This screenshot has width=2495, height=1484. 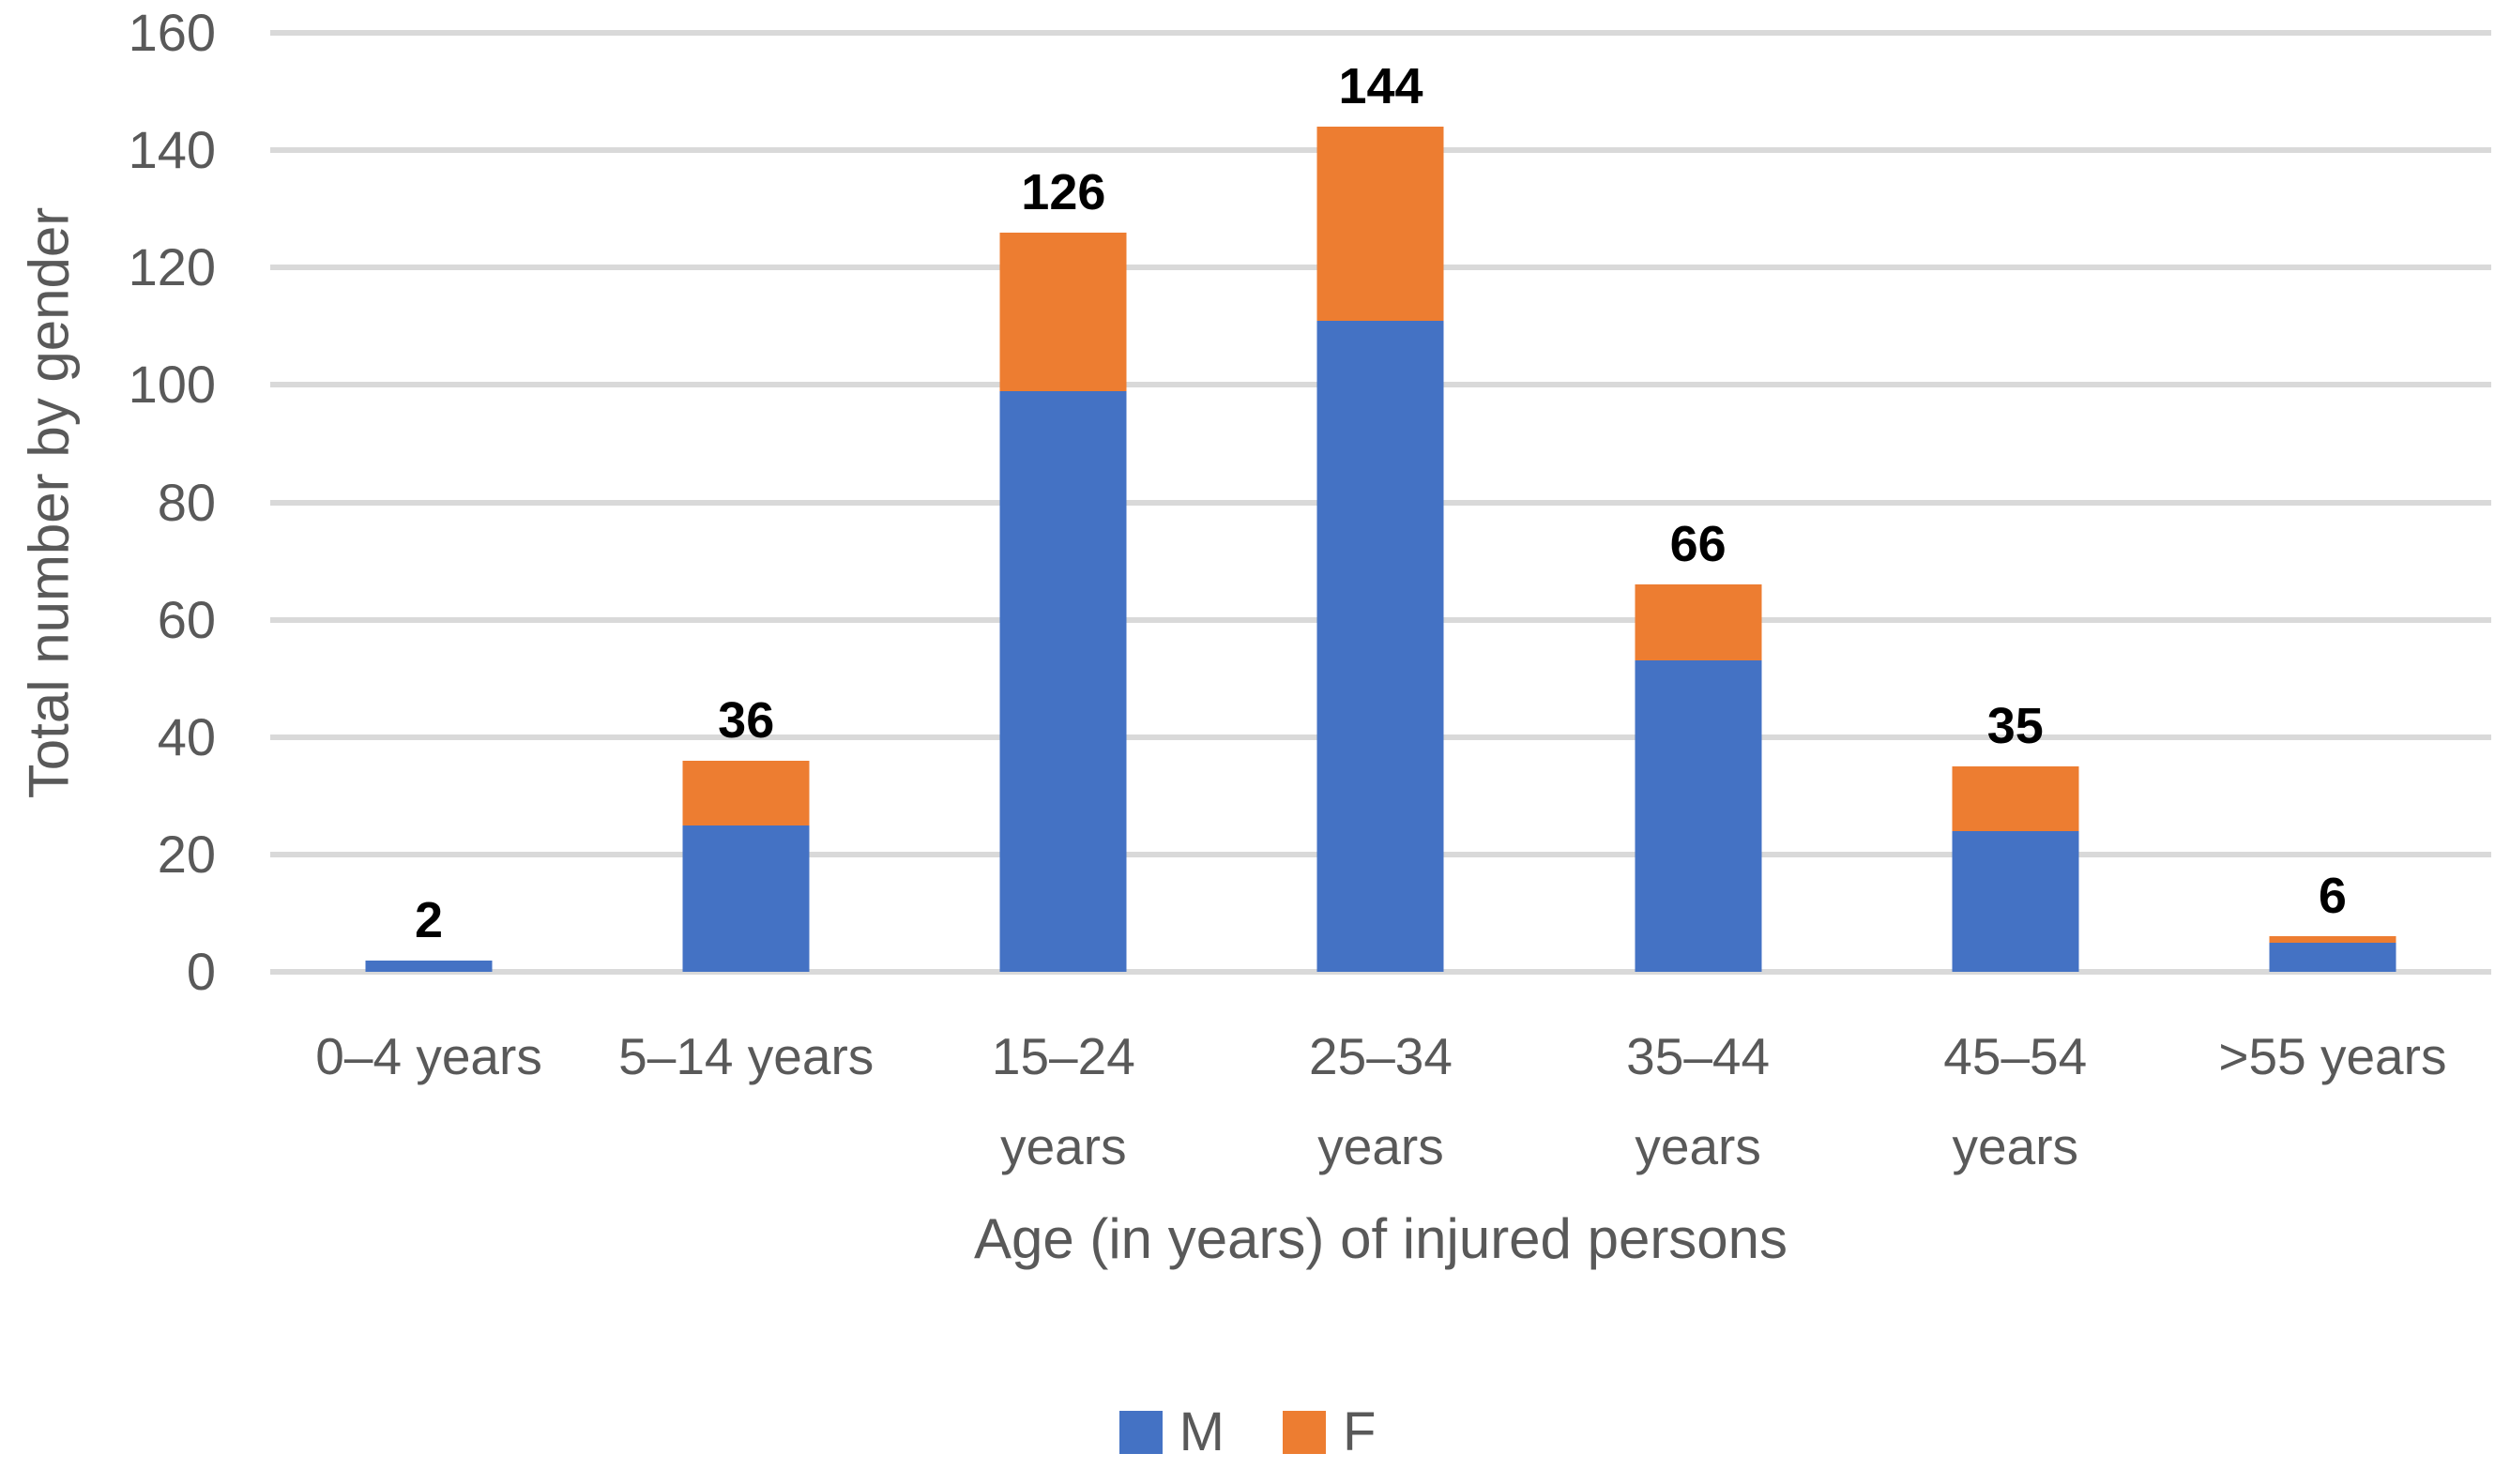 What do you see at coordinates (2015, 1102) in the screenshot?
I see `x-tick-label: 45–54 years` at bounding box center [2015, 1102].